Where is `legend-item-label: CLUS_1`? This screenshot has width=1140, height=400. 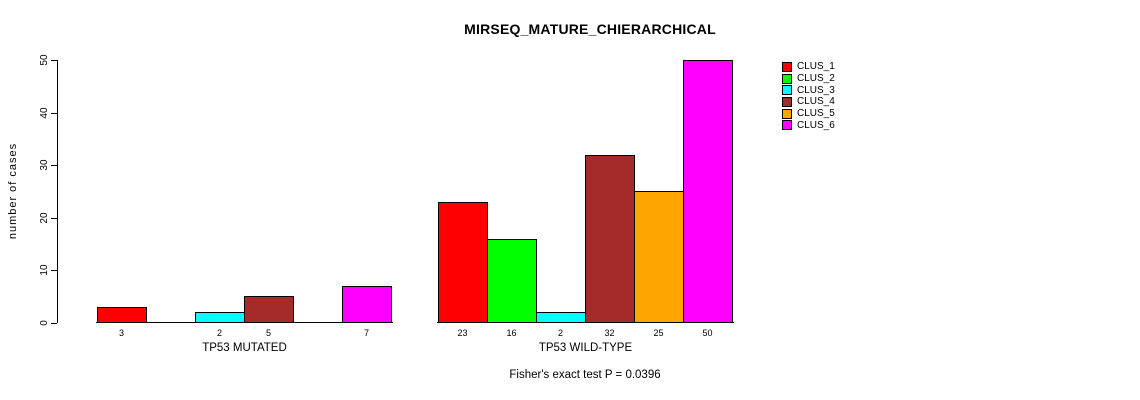 legend-item-label: CLUS_1 is located at coordinates (816, 67).